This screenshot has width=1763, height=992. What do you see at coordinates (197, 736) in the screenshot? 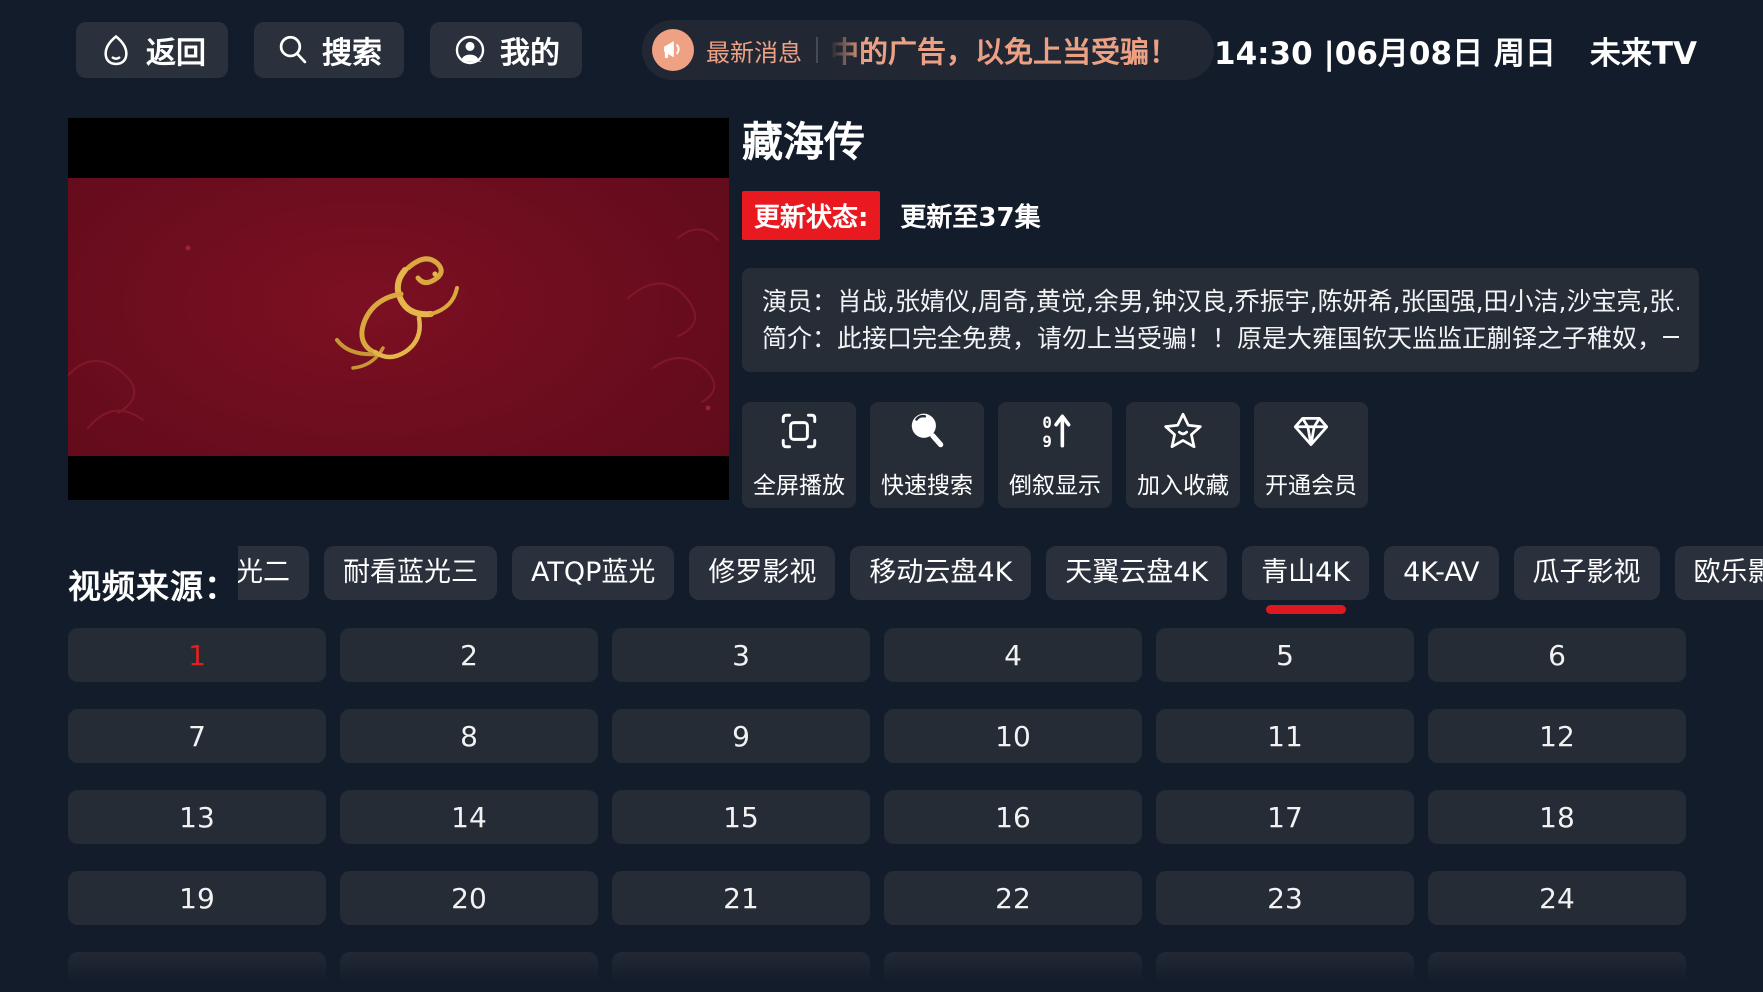
I see `episode-button: 7` at bounding box center [197, 736].